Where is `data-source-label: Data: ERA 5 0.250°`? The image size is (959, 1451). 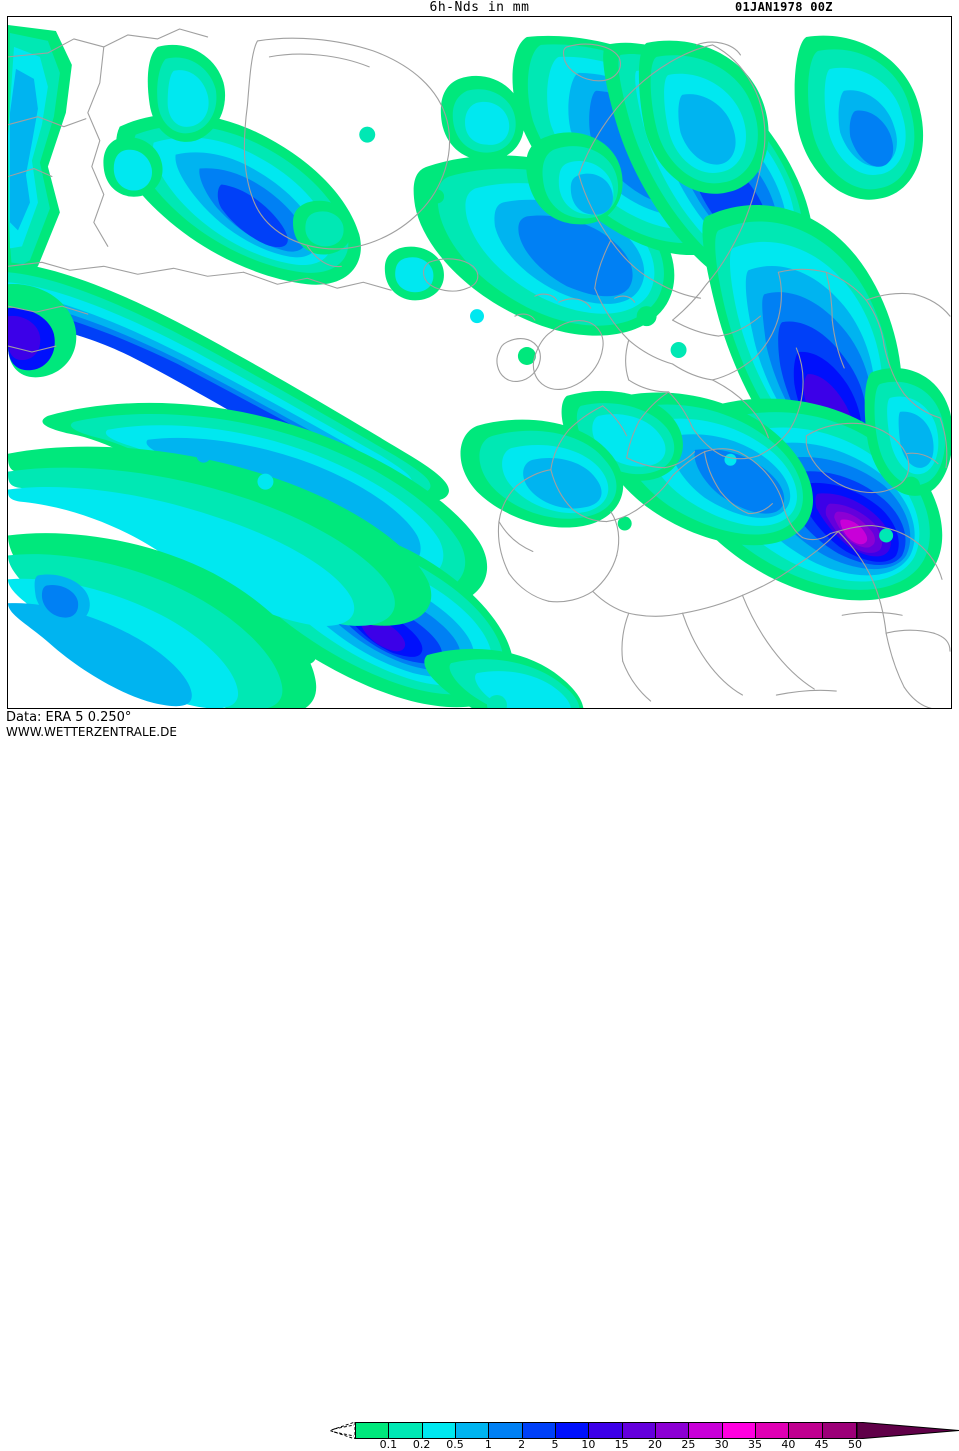
data-source-label: Data: ERA 5 0.250° is located at coordinates (69, 717).